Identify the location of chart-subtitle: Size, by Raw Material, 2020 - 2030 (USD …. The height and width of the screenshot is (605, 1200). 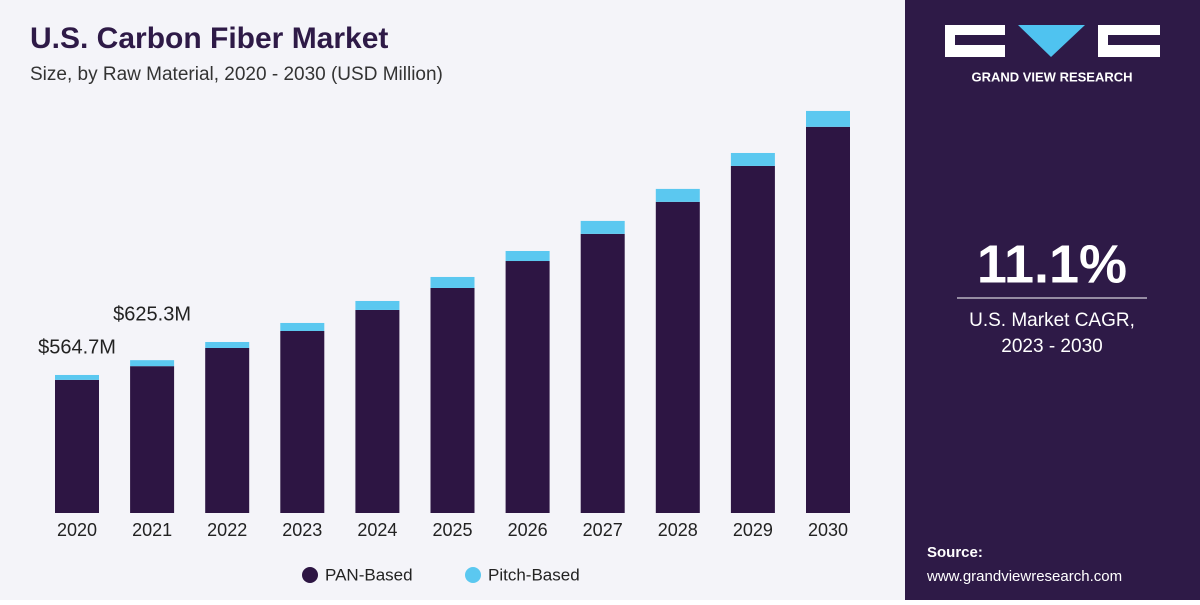
(236, 74).